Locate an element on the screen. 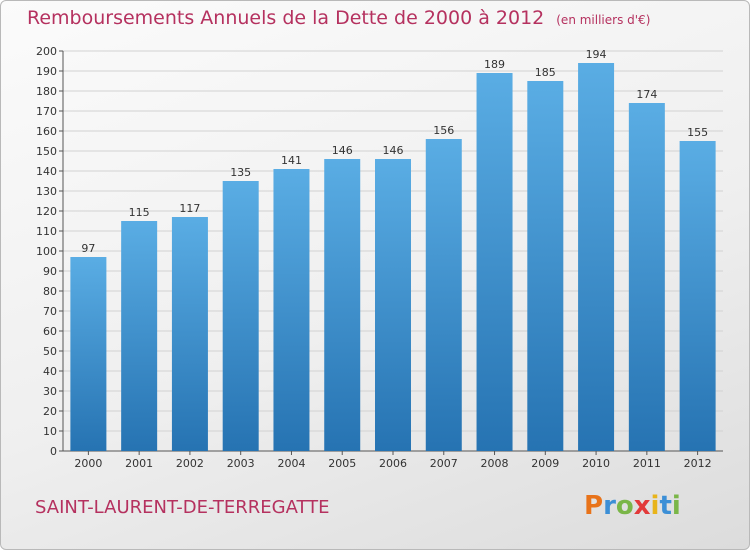 The width and height of the screenshot is (750, 550). bar-value-label: 141 is located at coordinates (291, 160).